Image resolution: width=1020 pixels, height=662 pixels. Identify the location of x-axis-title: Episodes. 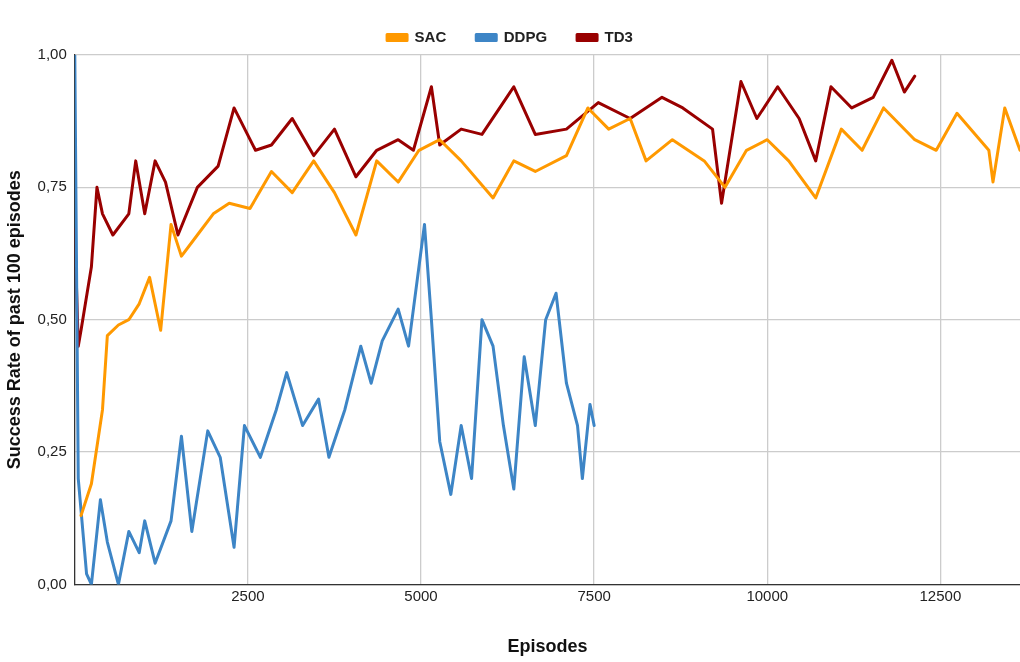
(547, 646).